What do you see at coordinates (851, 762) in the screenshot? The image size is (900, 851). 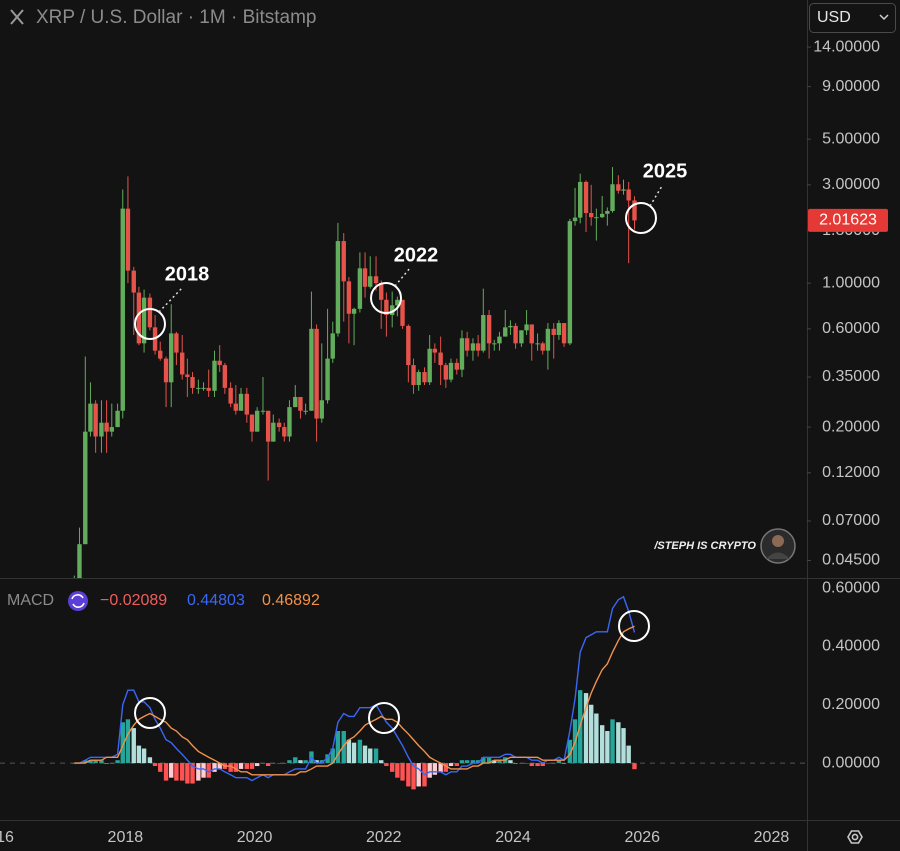 I see `y-tick-label: 0.00000` at bounding box center [851, 762].